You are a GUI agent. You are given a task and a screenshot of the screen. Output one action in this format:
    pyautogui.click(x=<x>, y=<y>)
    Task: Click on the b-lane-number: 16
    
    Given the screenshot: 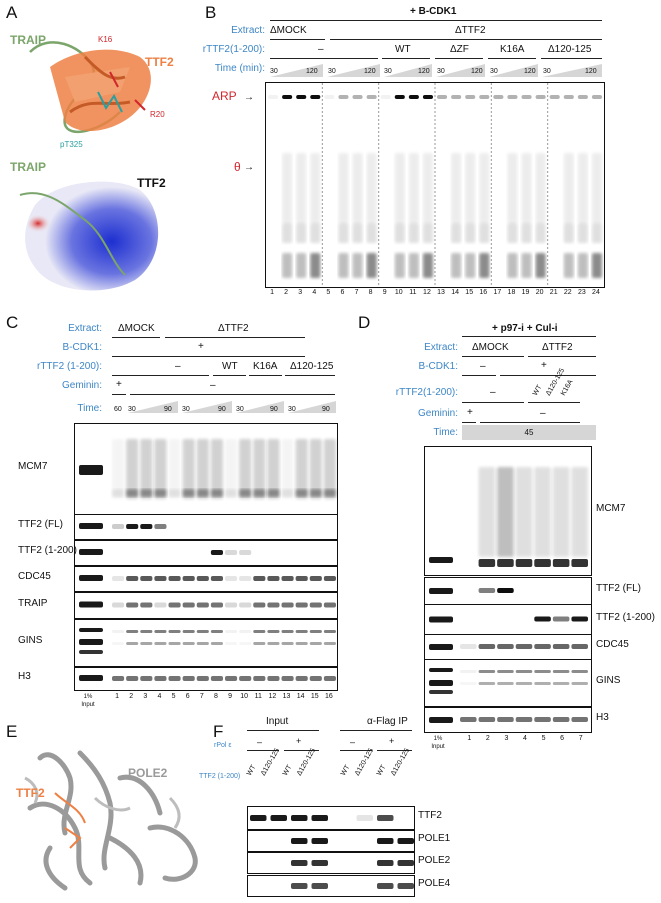 What is the action you would take?
    pyautogui.click(x=483, y=292)
    